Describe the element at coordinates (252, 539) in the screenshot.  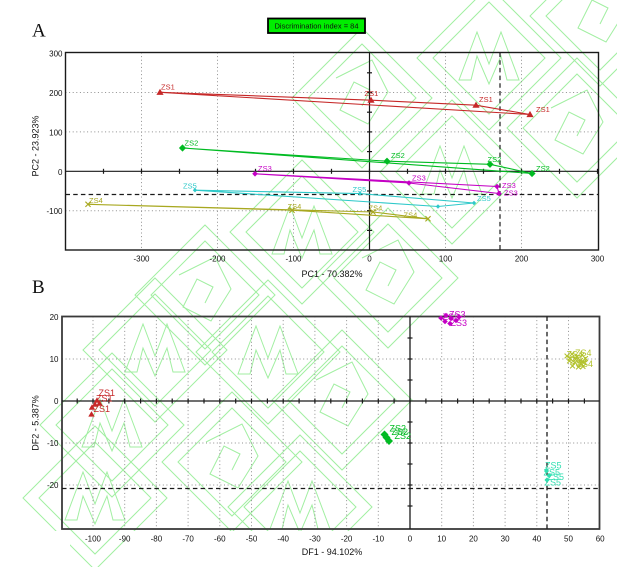
I see `svg-text: -50` at that location.